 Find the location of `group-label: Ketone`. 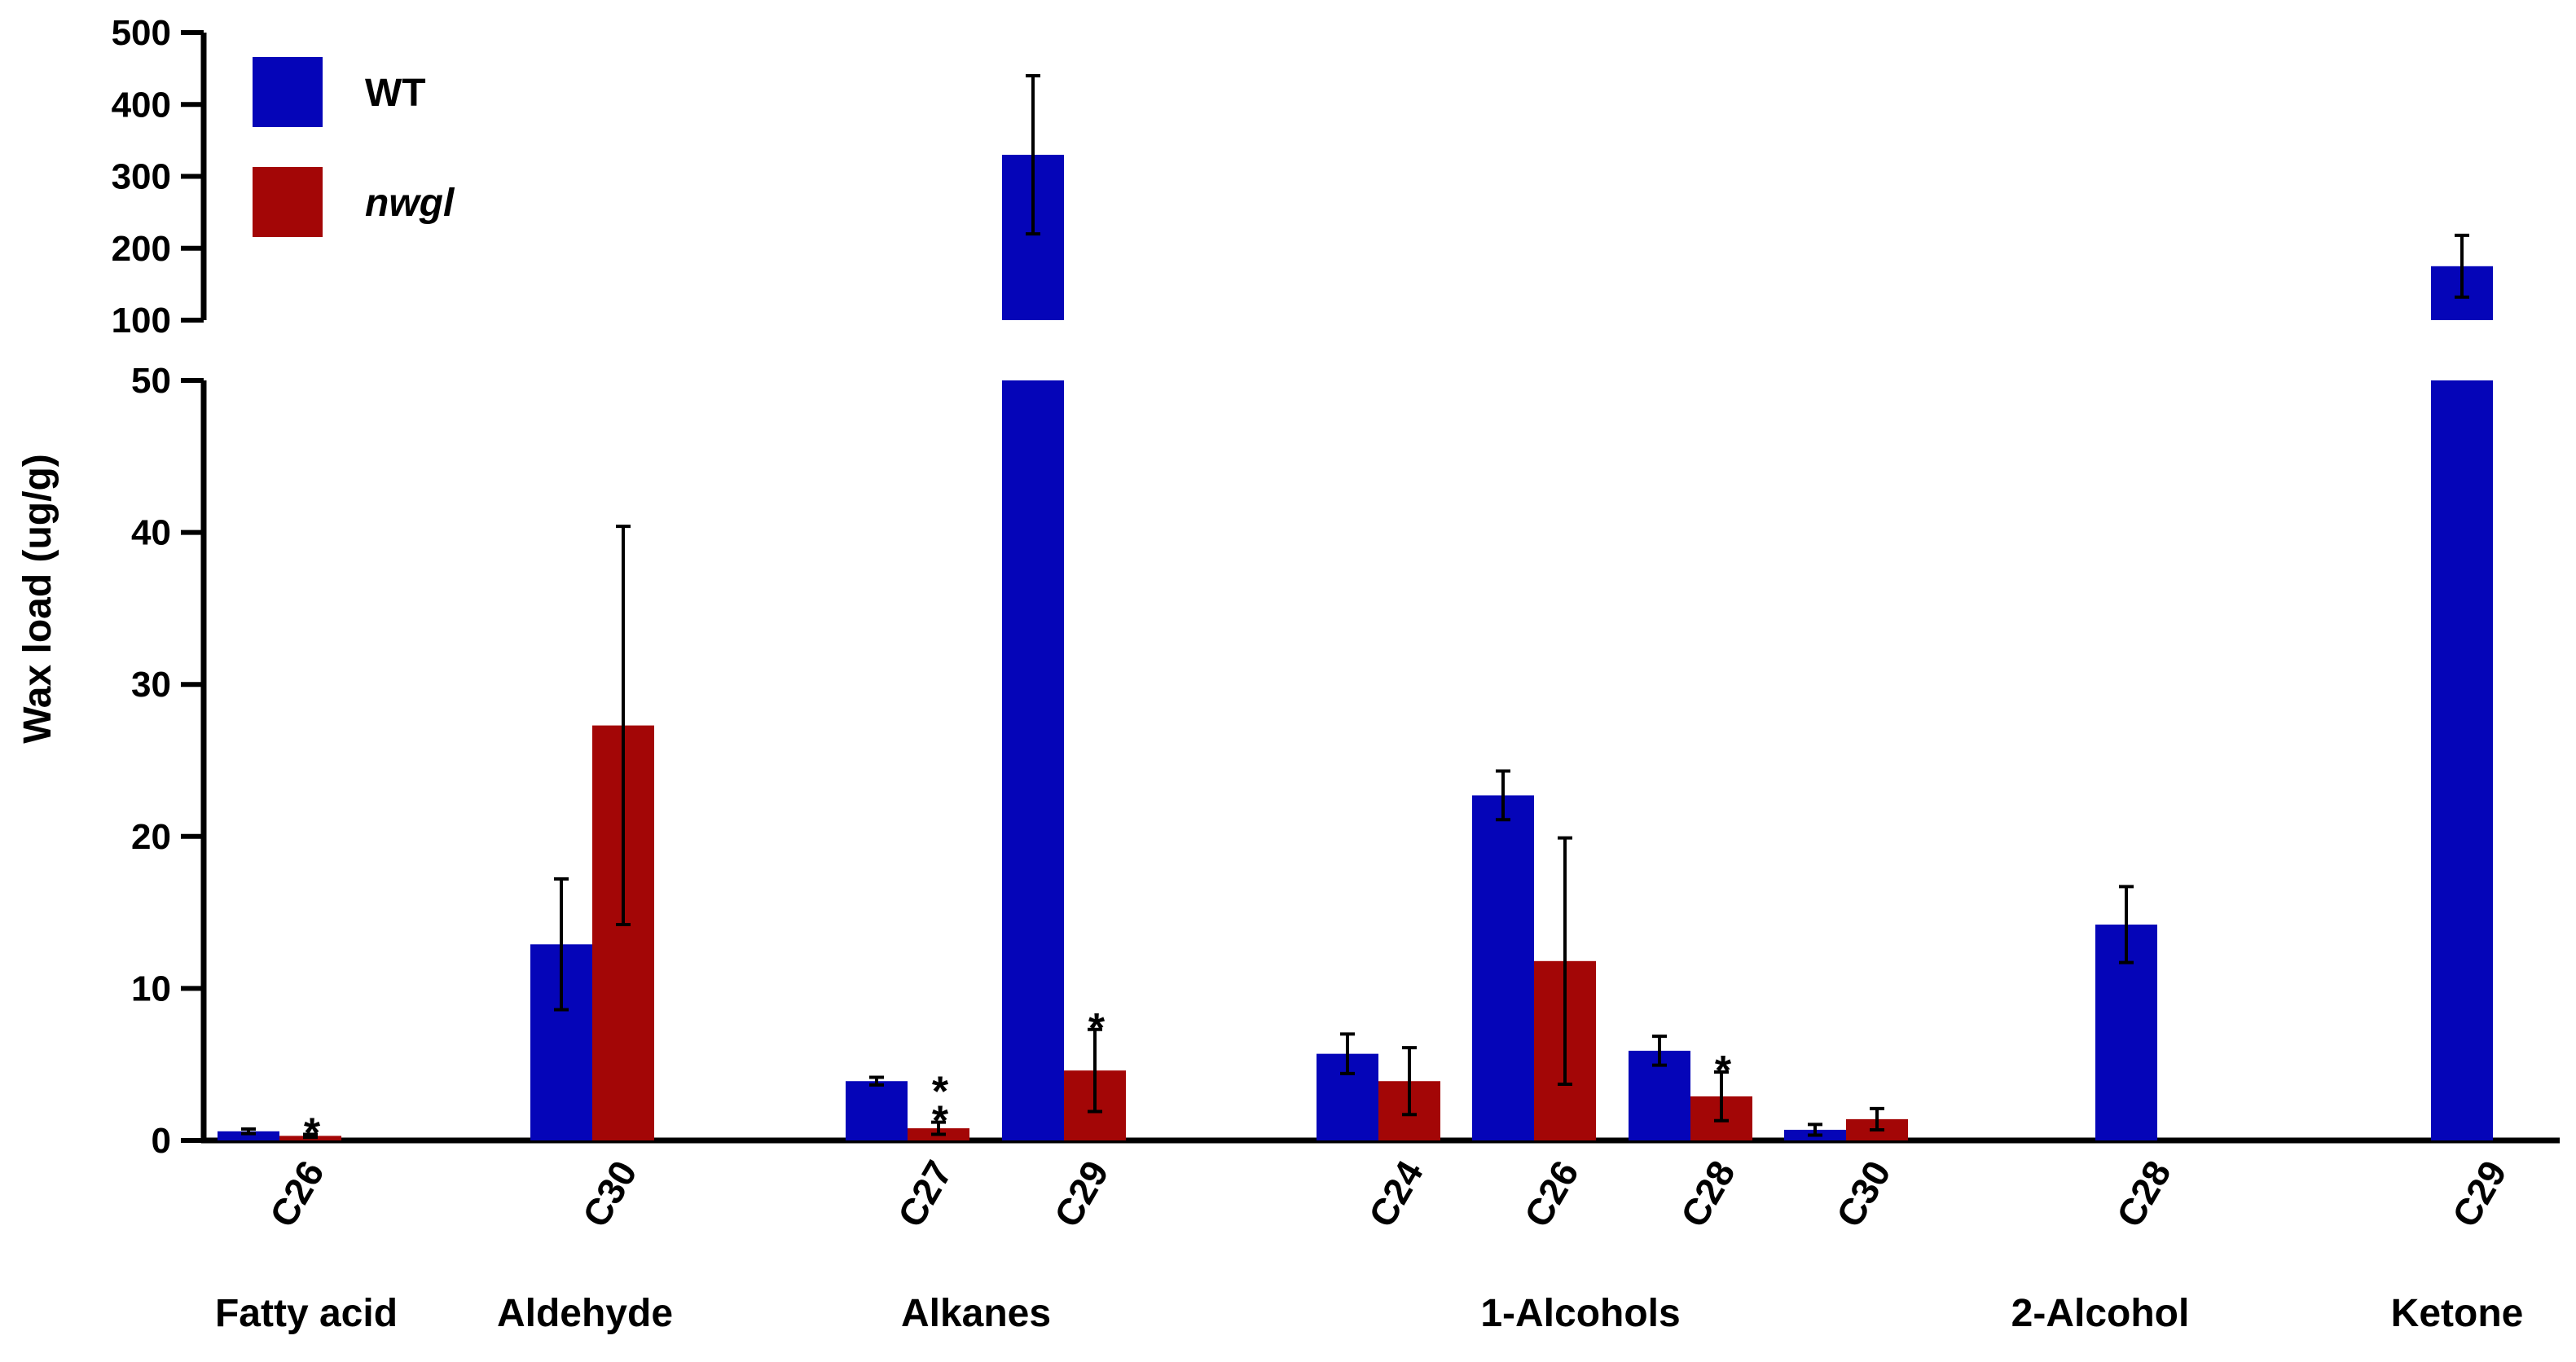

group-label: Ketone is located at coordinates (2457, 1313).